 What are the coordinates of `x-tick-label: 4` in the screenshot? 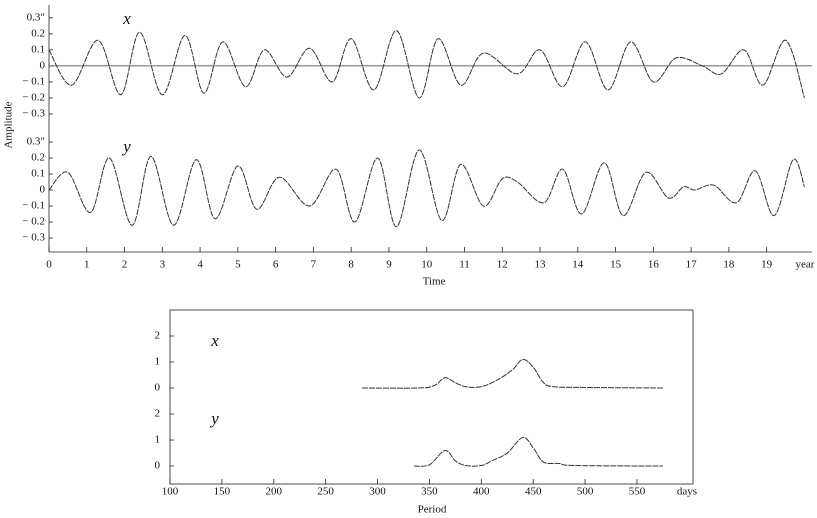 It's located at (200, 265).